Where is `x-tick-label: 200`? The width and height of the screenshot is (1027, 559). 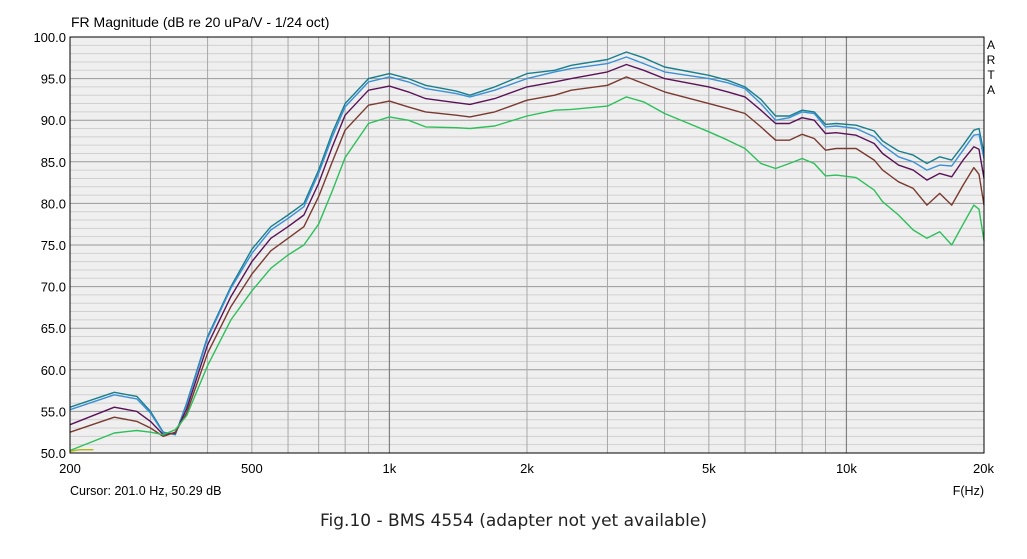 x-tick-label: 200 is located at coordinates (70, 468).